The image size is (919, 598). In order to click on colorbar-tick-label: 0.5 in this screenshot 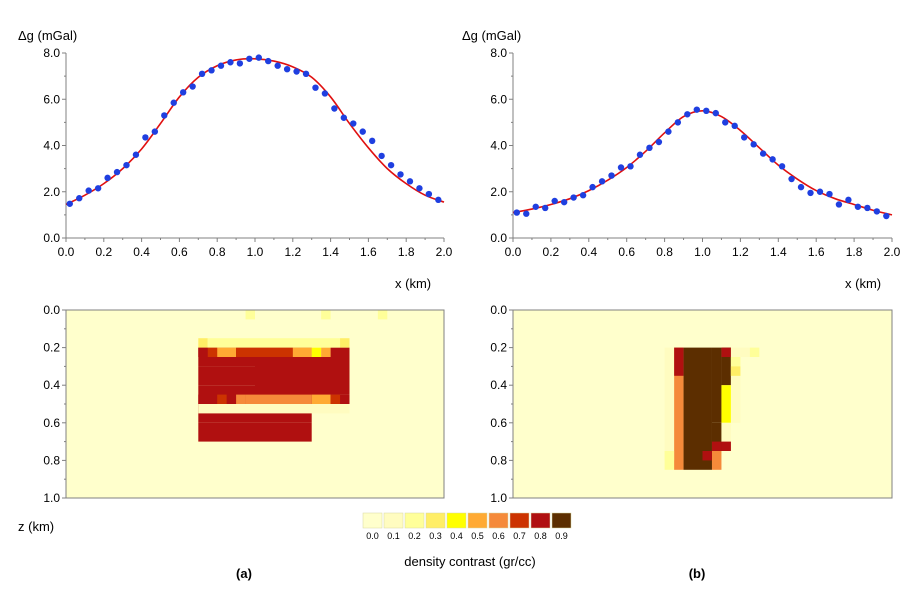, I will do `click(477, 536)`.